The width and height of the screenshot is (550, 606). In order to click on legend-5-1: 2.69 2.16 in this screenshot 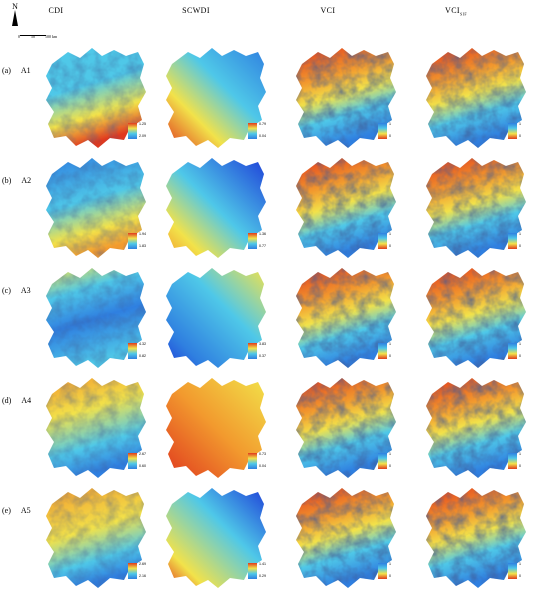, I will do `click(142, 572)`.